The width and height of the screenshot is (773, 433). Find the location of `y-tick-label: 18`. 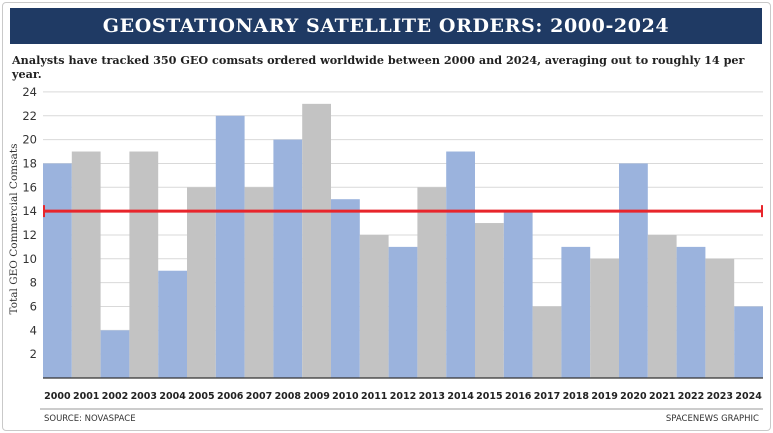

y-tick-label: 18 is located at coordinates (29, 163).